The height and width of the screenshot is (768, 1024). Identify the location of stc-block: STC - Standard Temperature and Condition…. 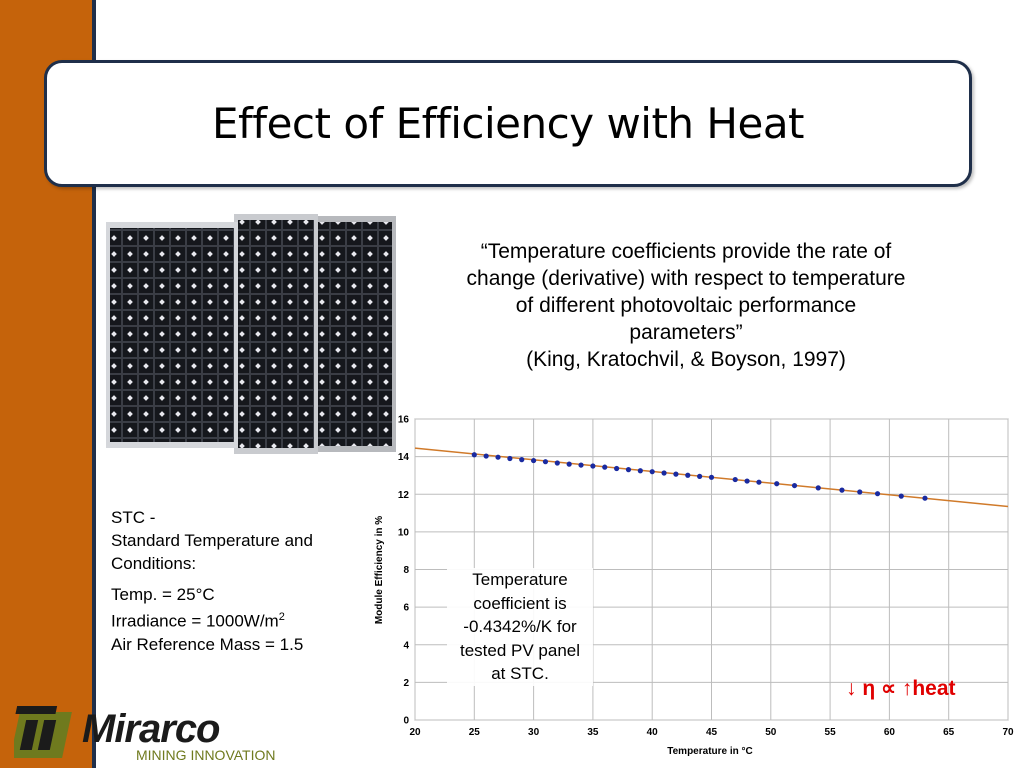
(236, 581).